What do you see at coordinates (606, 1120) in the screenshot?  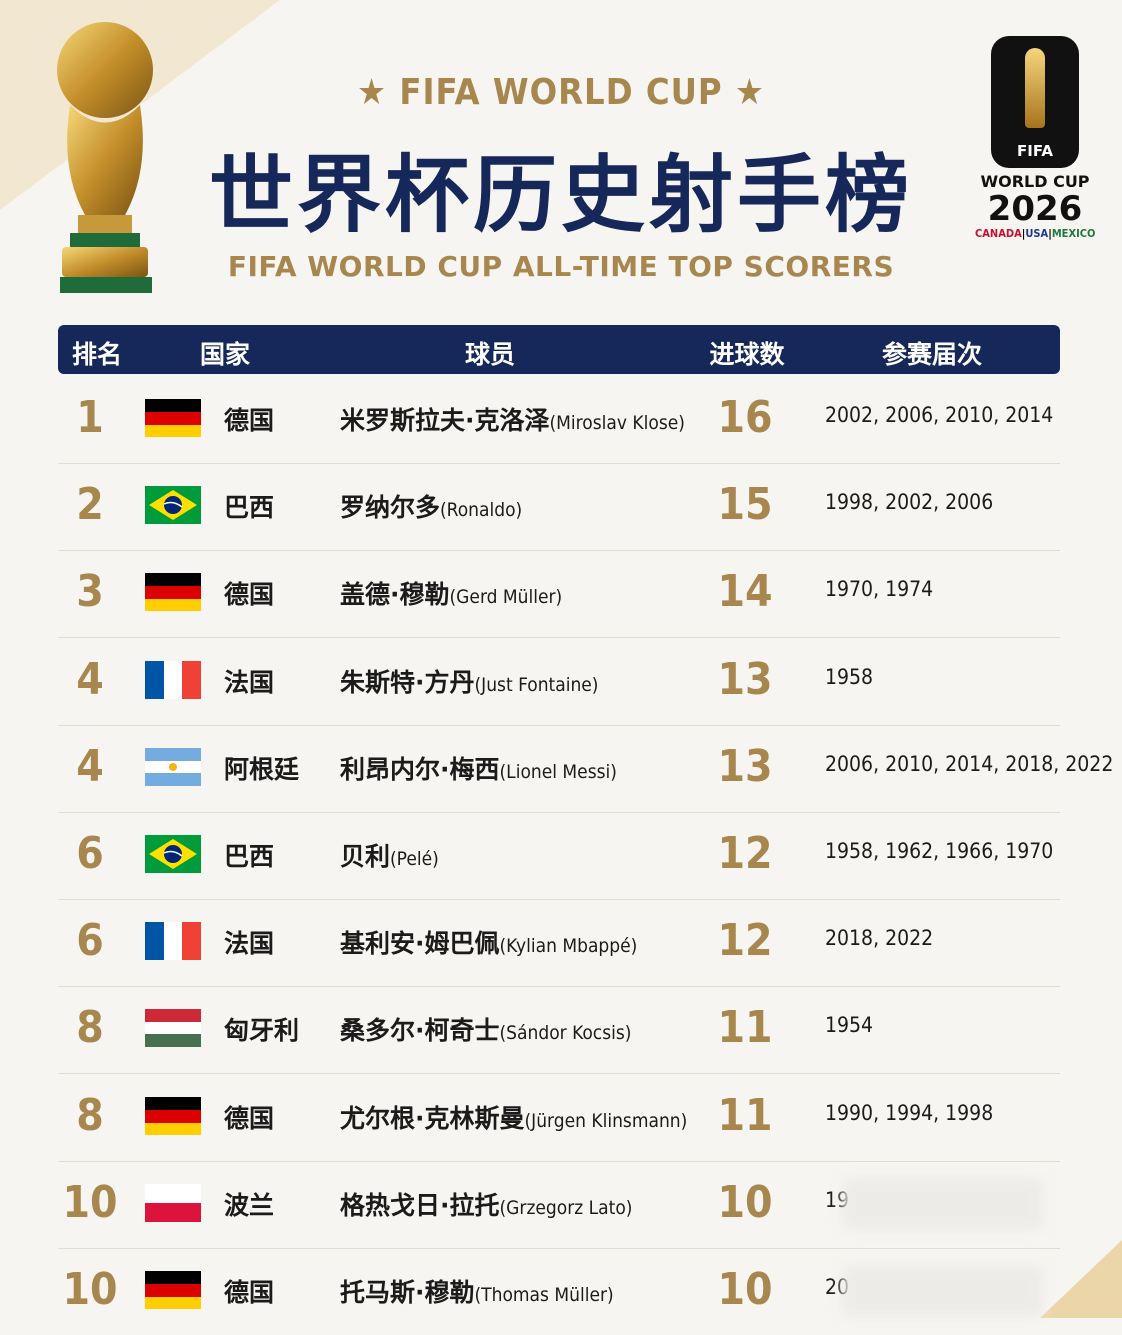 I see `player-name-en: (Jürgen Klinsmann)` at bounding box center [606, 1120].